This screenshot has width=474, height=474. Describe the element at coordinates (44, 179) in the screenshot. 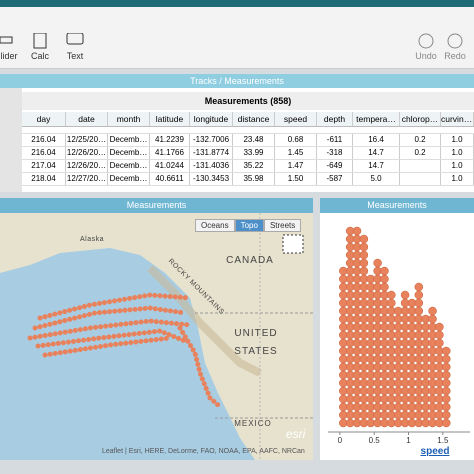

I see `table-cell: 218.04` at that location.